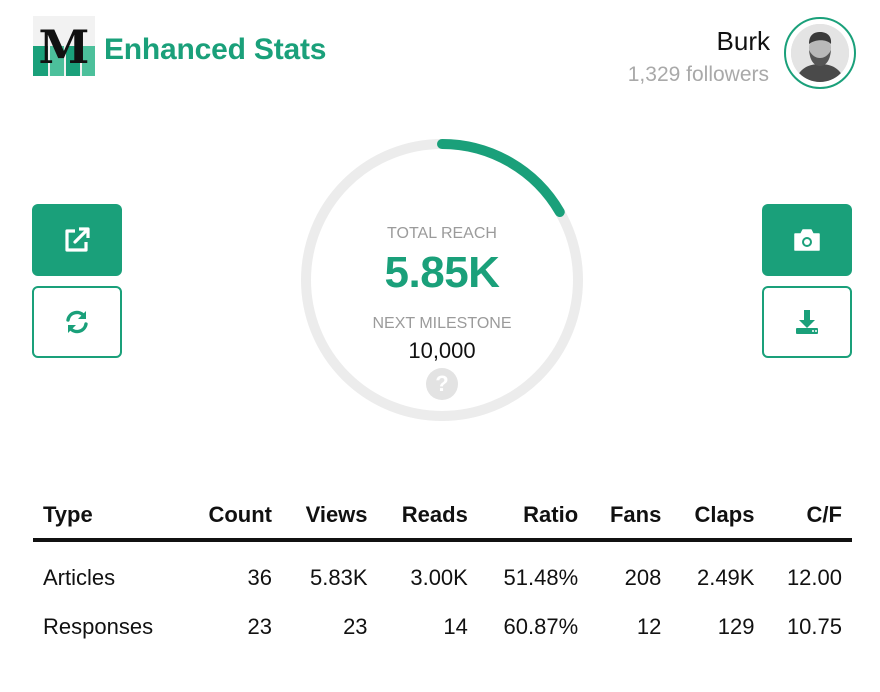 The width and height of the screenshot is (880, 692). I want to click on logo-letter: M, so click(64, 47).